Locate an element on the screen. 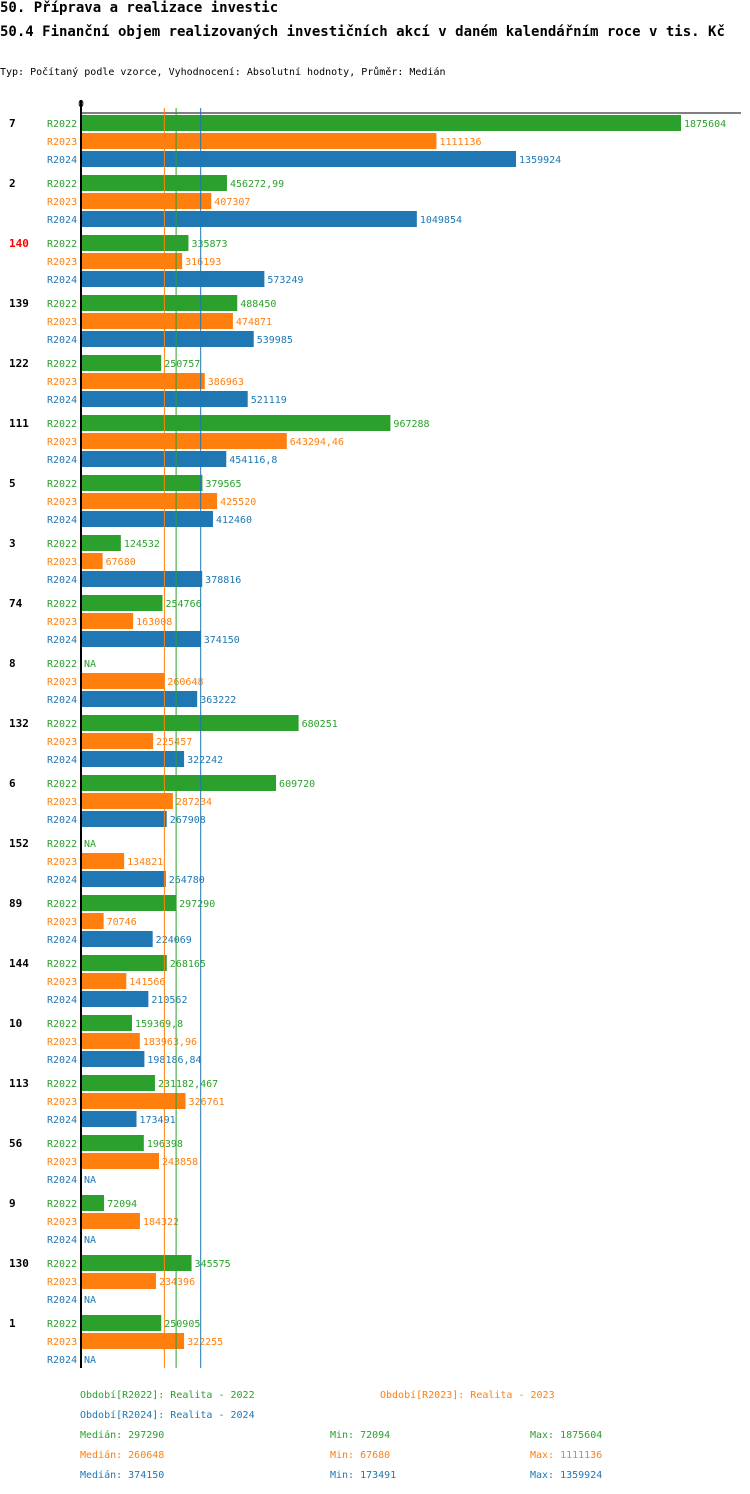  data-label-r2024: 374150 is located at coordinates (222, 640).